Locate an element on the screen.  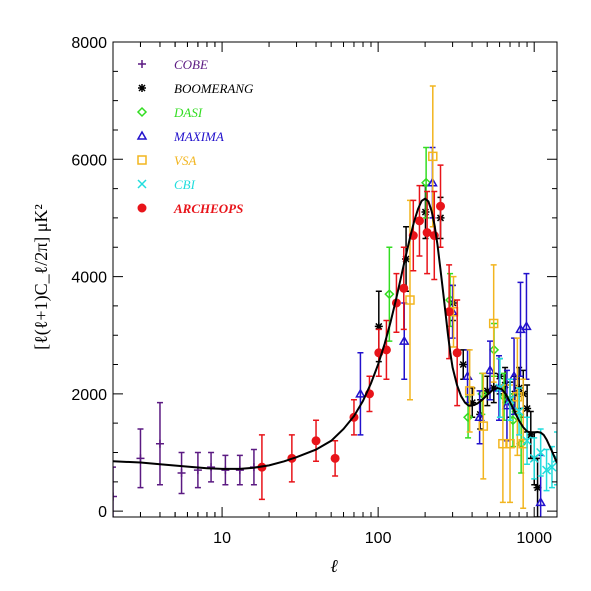
boomerang-legend-label: BOOMERANG is located at coordinates (214, 88).